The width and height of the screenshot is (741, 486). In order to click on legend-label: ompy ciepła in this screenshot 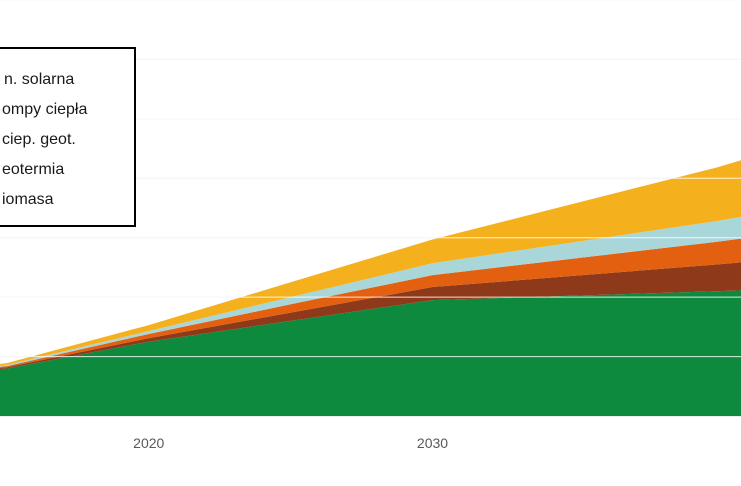, I will do `click(45, 109)`.